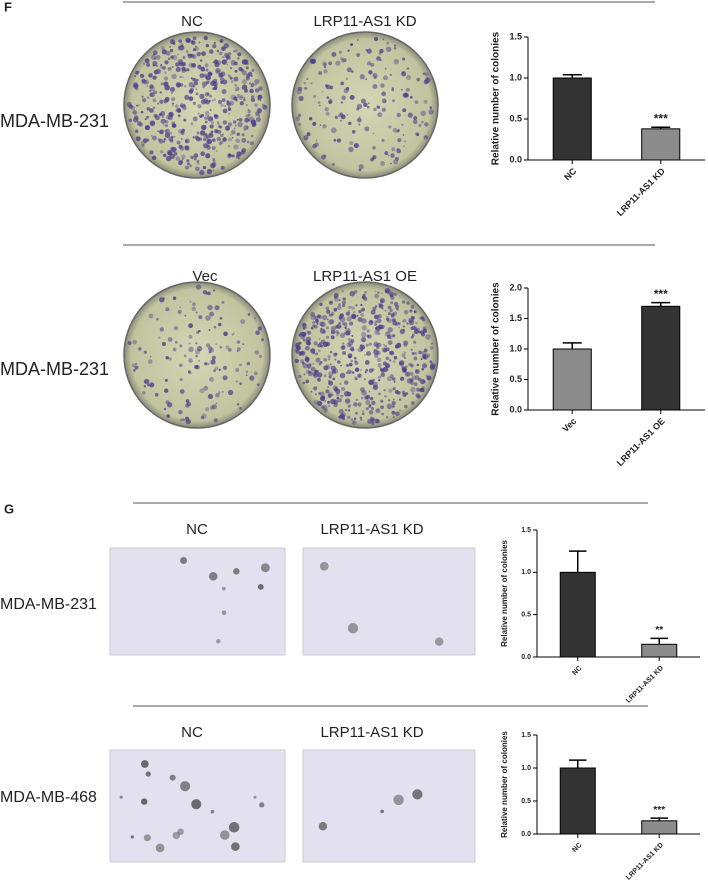  I want to click on photo, so click(389, 806).